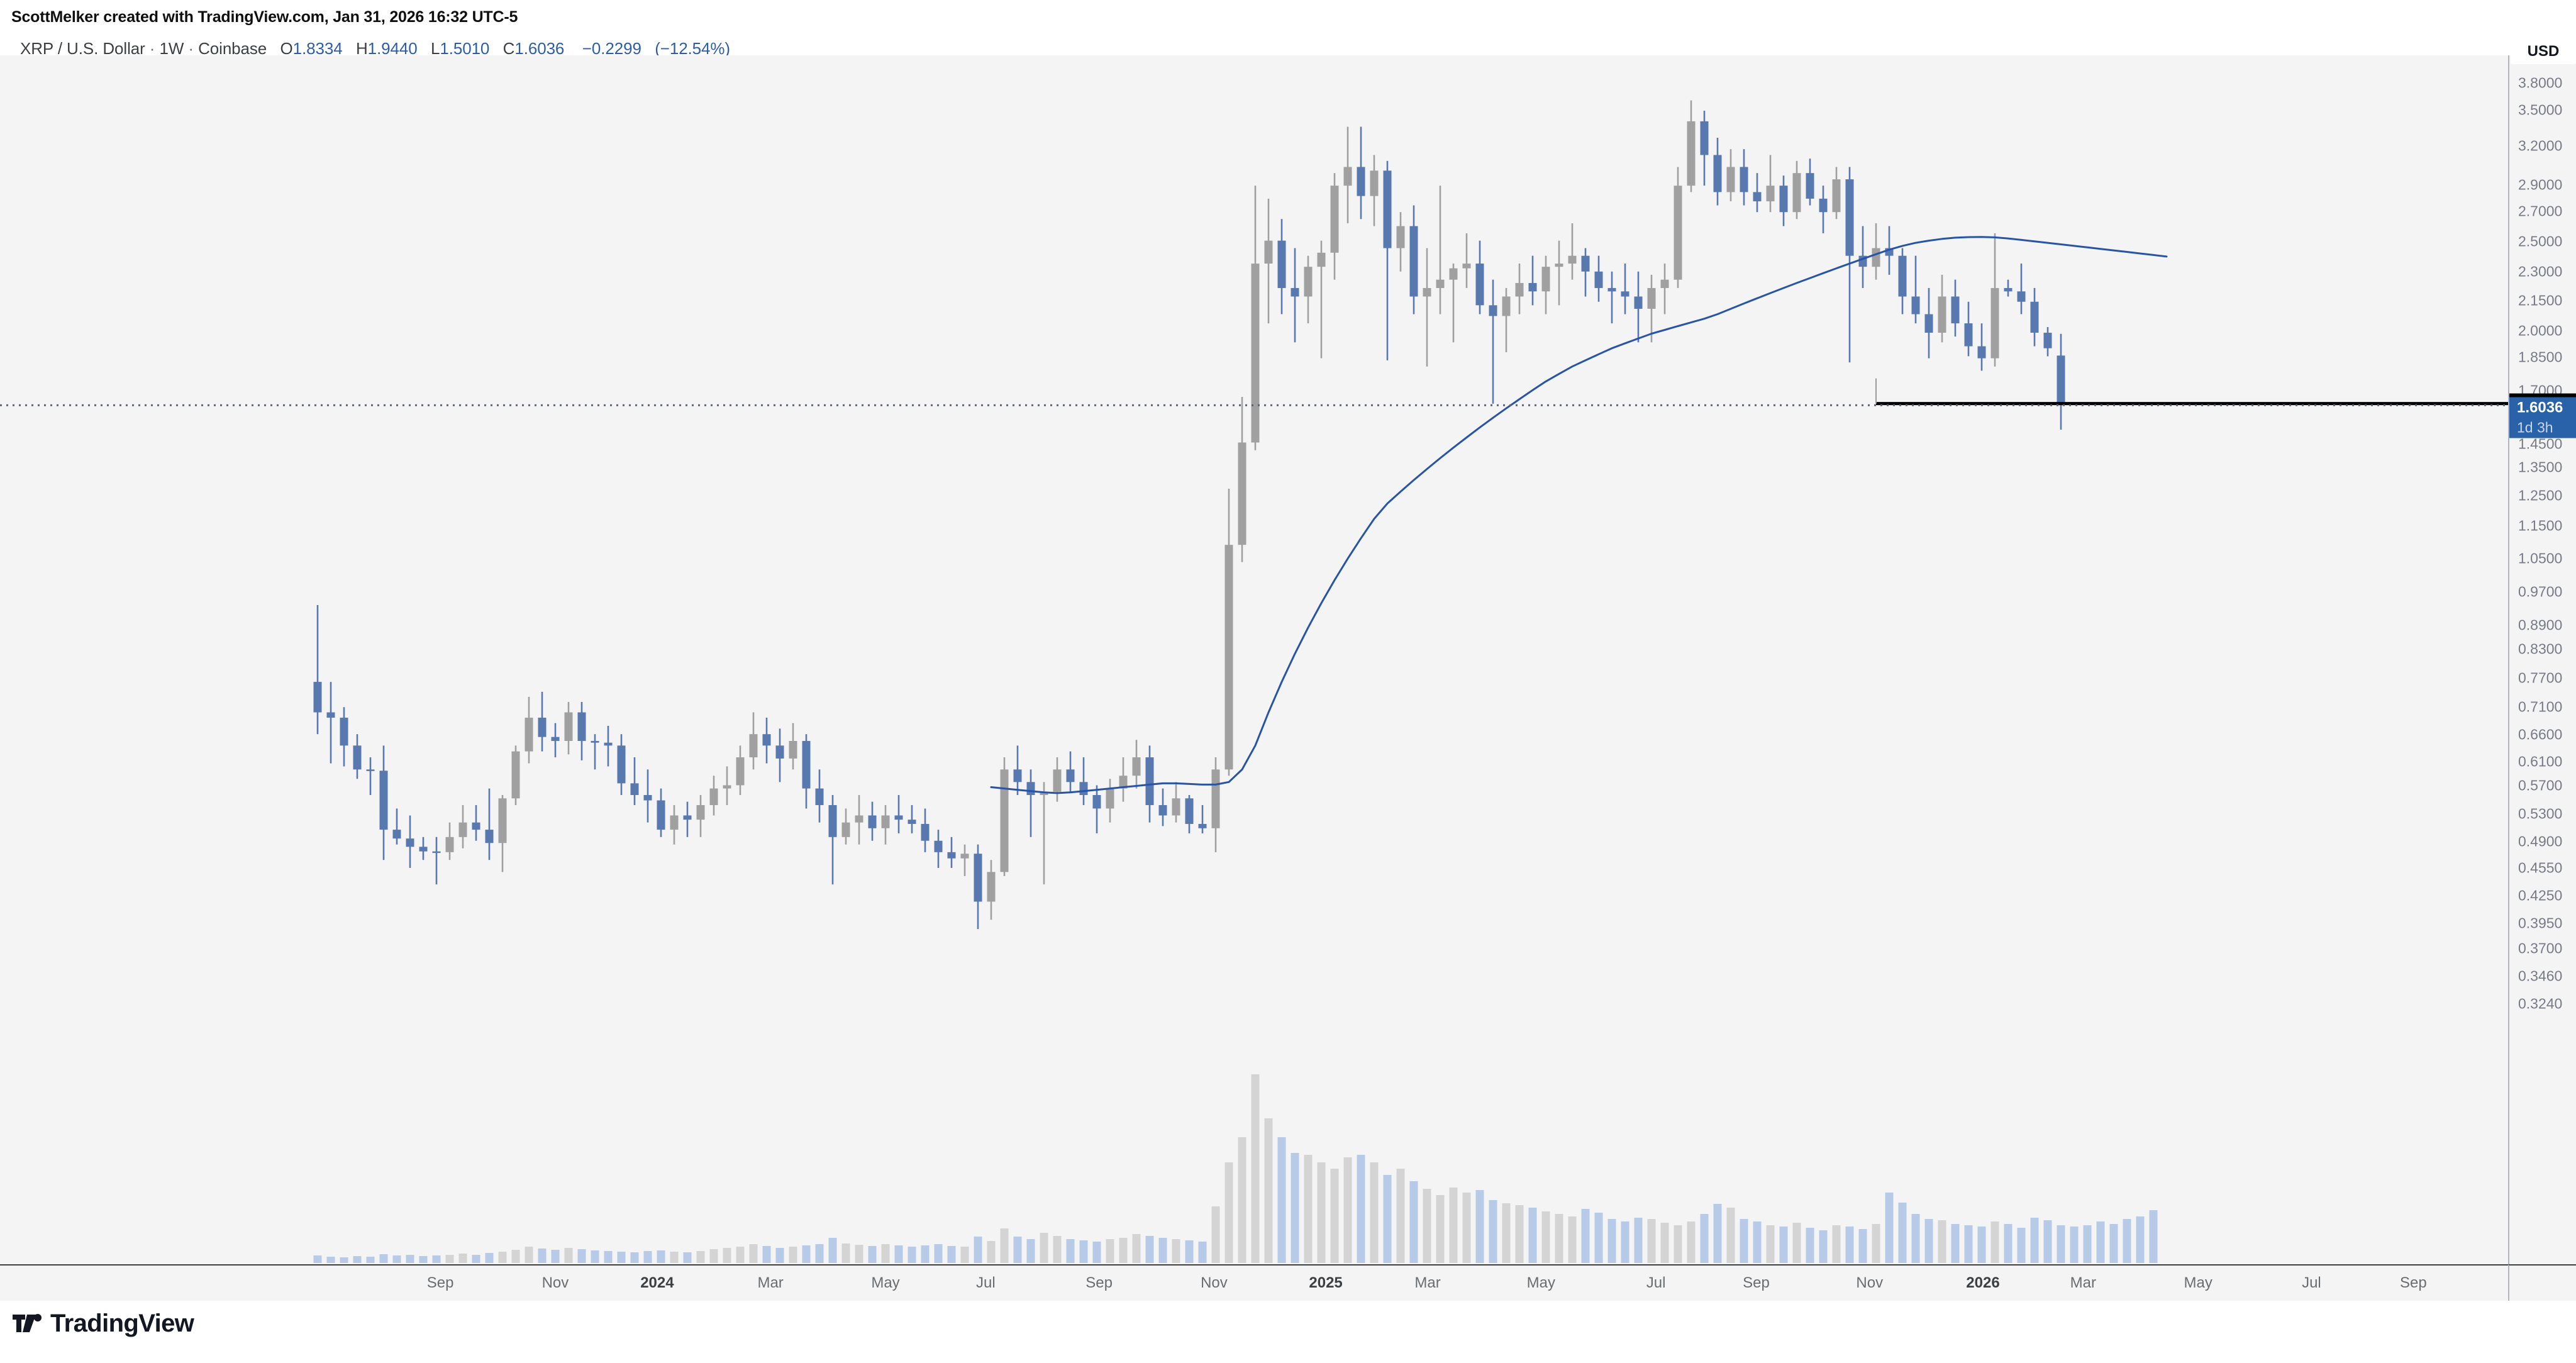 The height and width of the screenshot is (1363, 2576). Describe the element at coordinates (2543, 52) in the screenshot. I see `currency-label: USD` at that location.